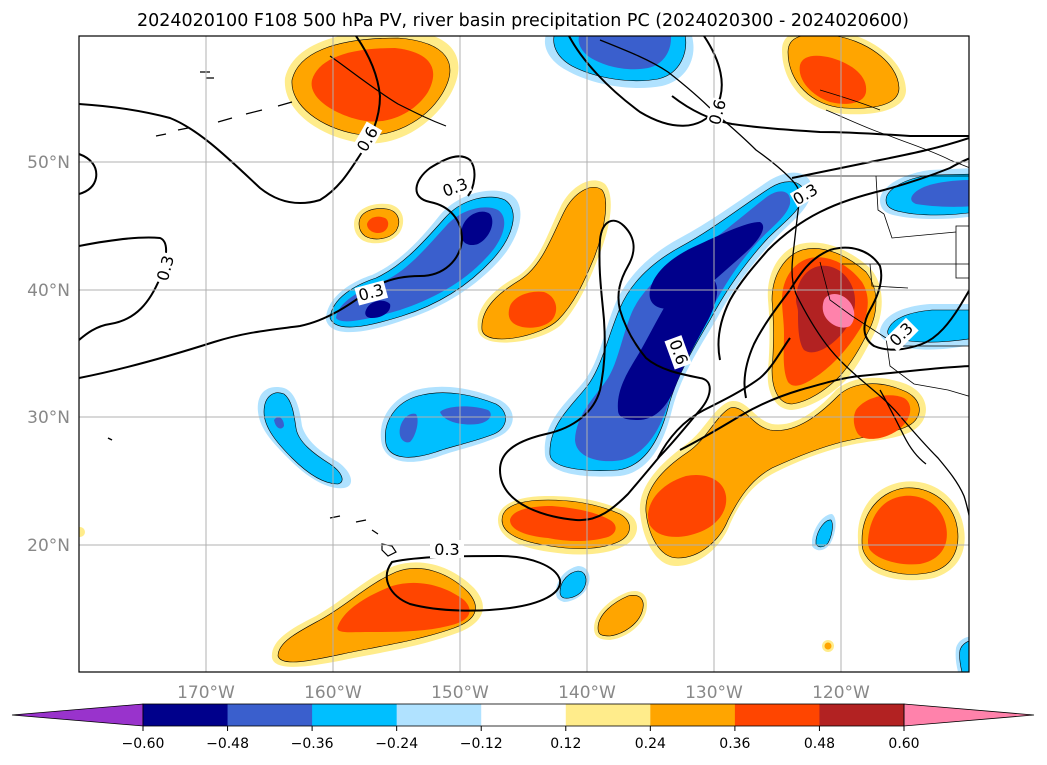 The image size is (1047, 765). I want to click on colorbar-tick-label: −0.24, so click(396, 744).